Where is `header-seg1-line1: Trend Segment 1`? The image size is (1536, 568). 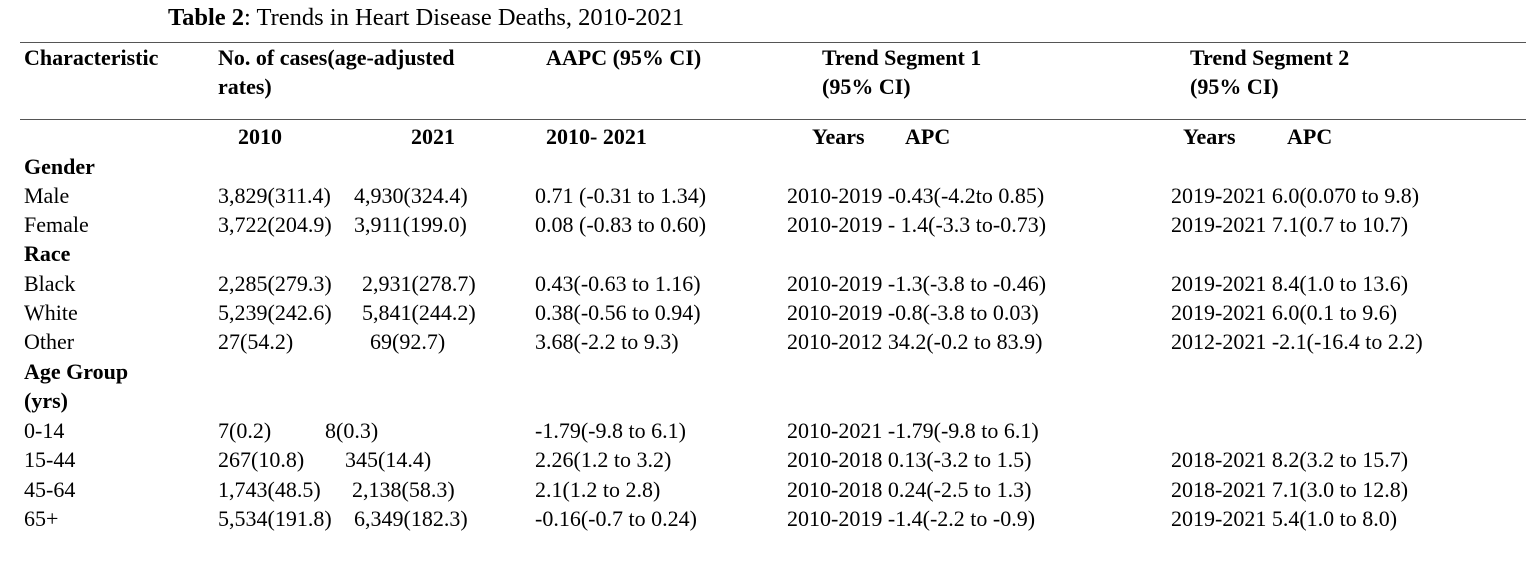
header-seg1-line1: Trend Segment 1 is located at coordinates (902, 57).